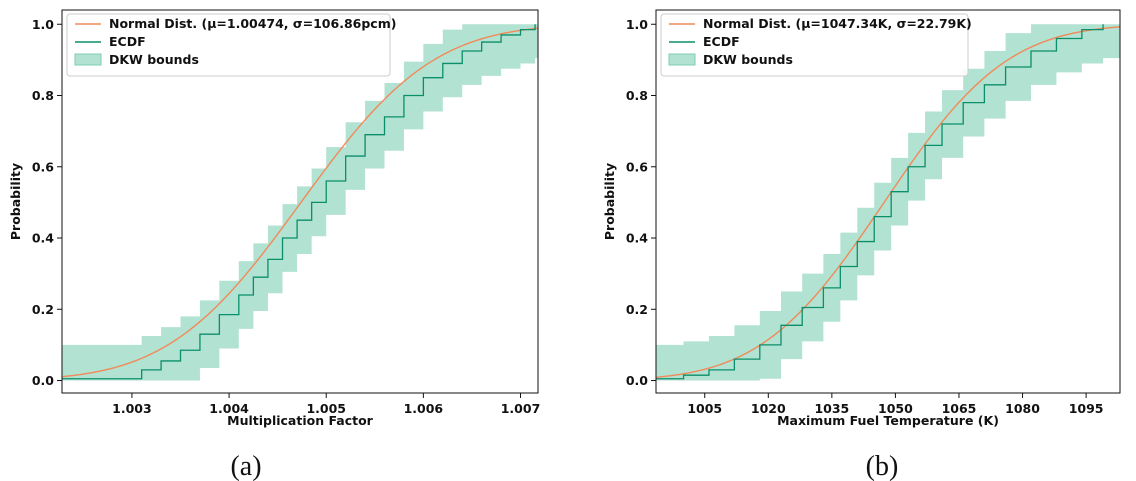 This screenshot has height=481, width=1136. What do you see at coordinates (228, 45) in the screenshot?
I see `panel-a-legend-box` at bounding box center [228, 45].